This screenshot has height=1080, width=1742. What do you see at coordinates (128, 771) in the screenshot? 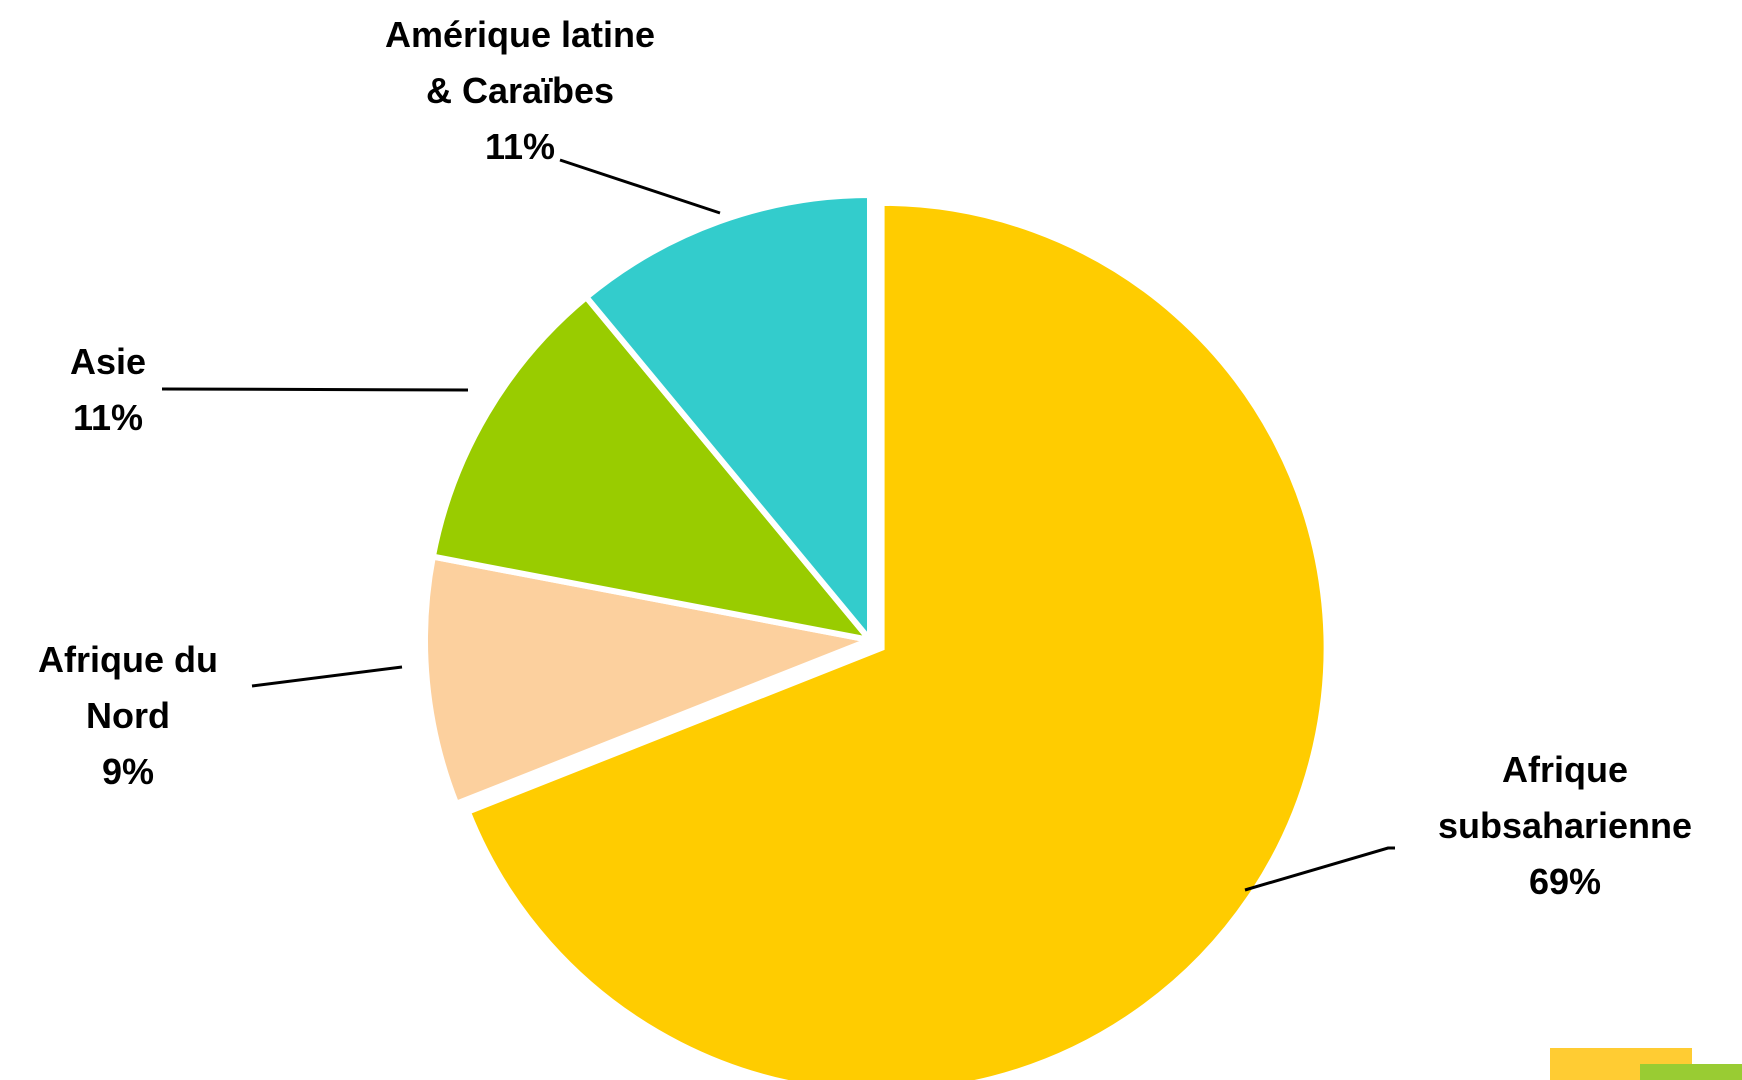
I see `slice-percent-label: 9%` at bounding box center [128, 771].